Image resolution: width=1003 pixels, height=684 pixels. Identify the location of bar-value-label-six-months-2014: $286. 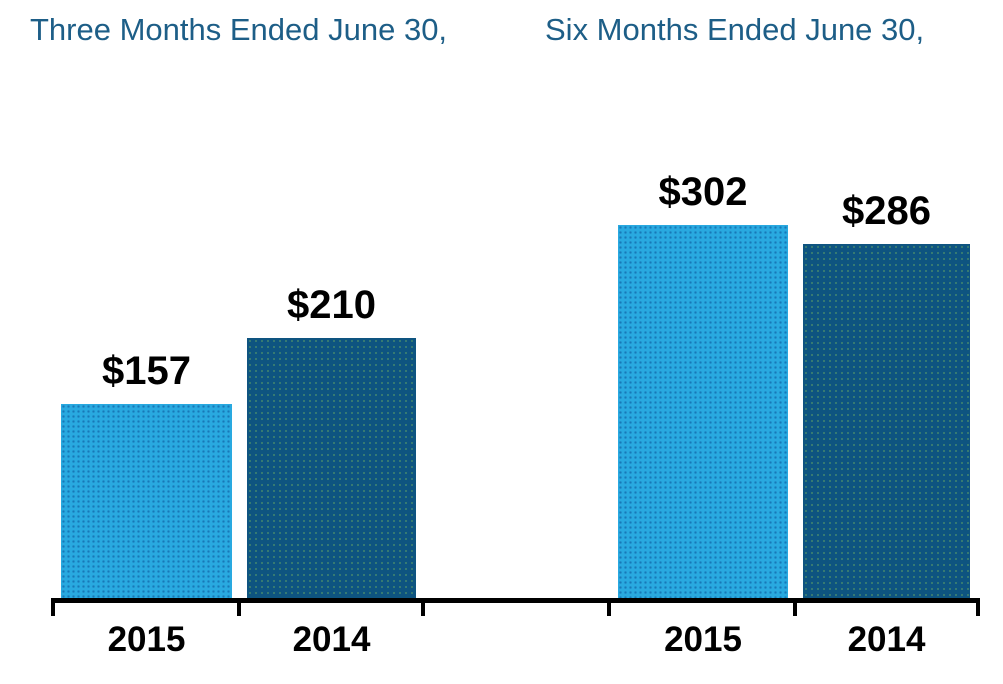
(886, 211).